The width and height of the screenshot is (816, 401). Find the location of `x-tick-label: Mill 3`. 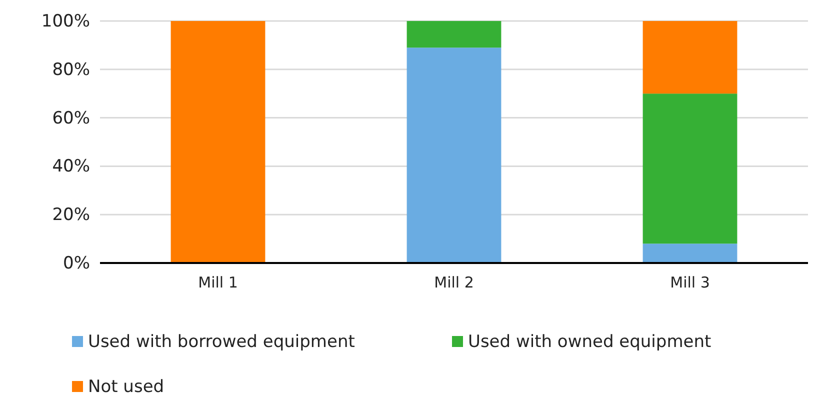

x-tick-label: Mill 3 is located at coordinates (690, 283).